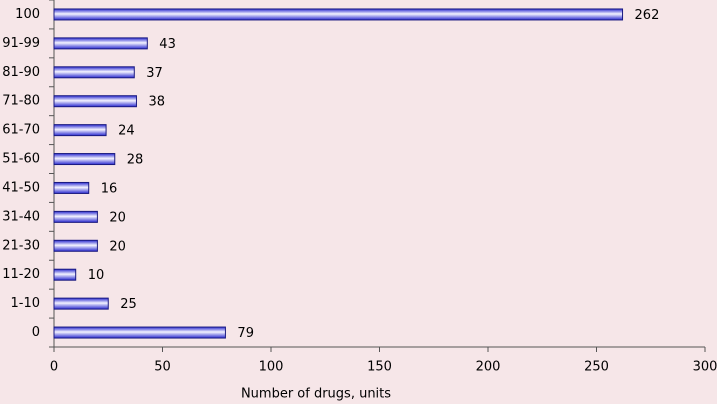  Describe the element at coordinates (21, 72) in the screenshot. I see `y-tick-label: 81-90` at that location.